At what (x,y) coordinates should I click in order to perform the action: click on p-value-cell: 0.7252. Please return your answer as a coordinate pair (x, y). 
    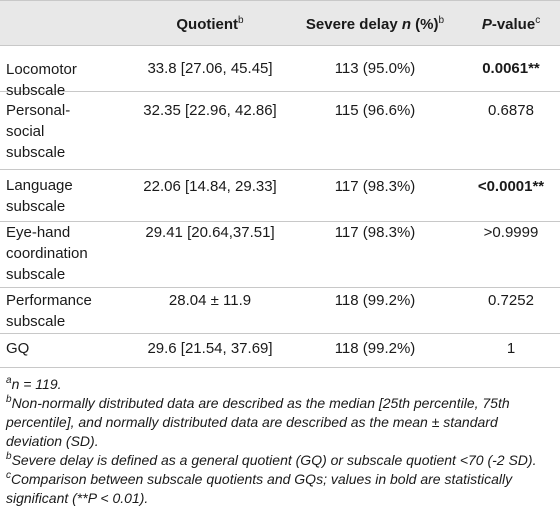
    Looking at the image, I should click on (511, 300).